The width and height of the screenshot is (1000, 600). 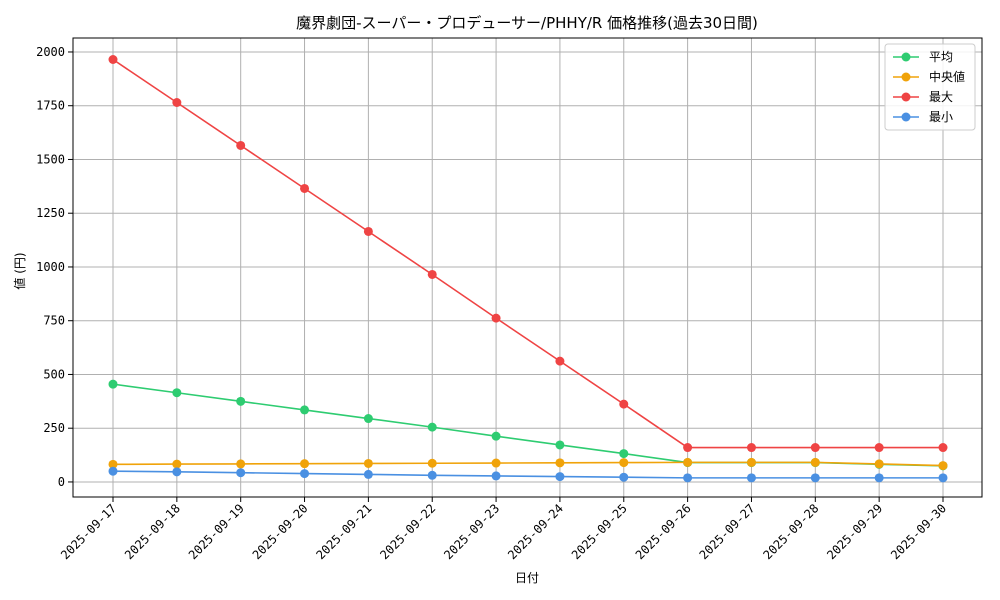 I want to click on x-tick-label: 2025-09-23, so click(x=471, y=531).